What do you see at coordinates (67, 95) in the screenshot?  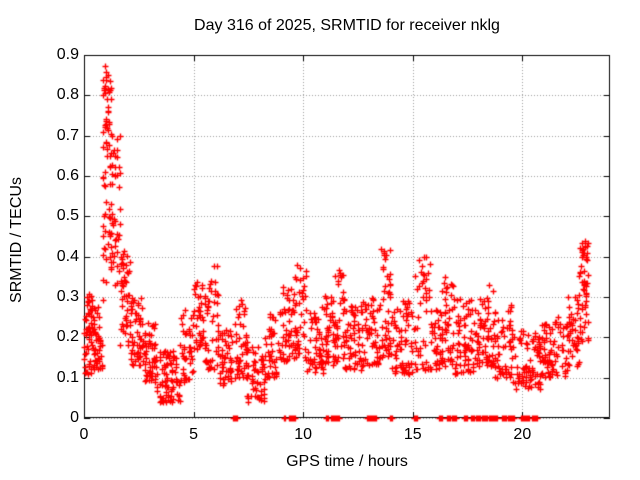 I see `y-tick-label: 0.8` at bounding box center [67, 95].